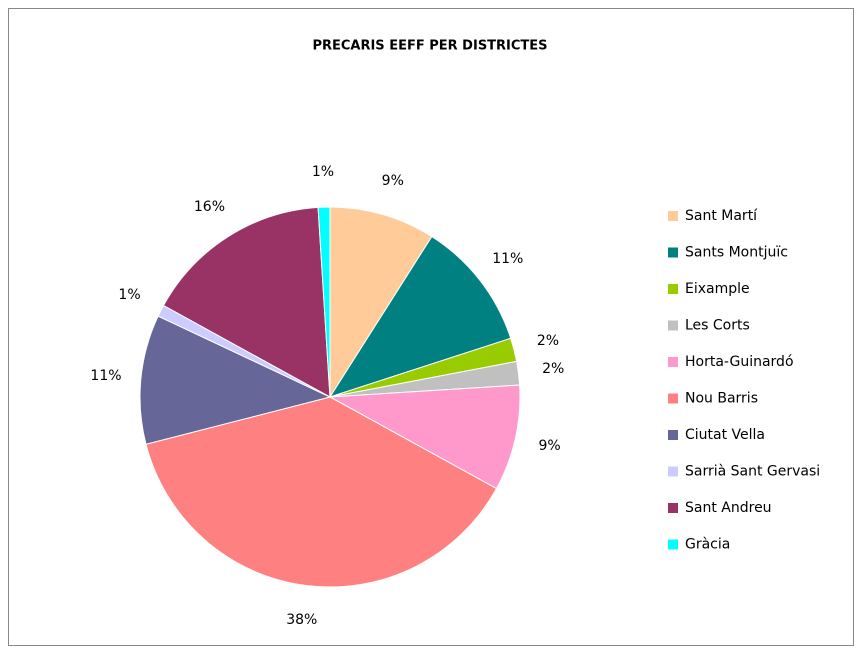 This screenshot has width=863, height=654. I want to click on legend-label: Sant Andreu, so click(728, 508).